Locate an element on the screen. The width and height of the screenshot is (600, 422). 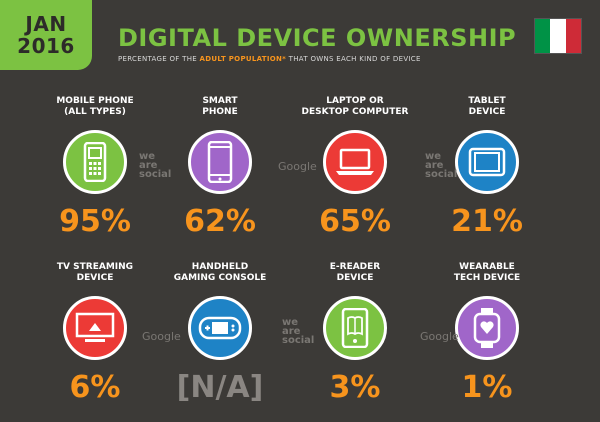
device-card: E-READER DEVICE 3% is located at coordinates (355, 333).